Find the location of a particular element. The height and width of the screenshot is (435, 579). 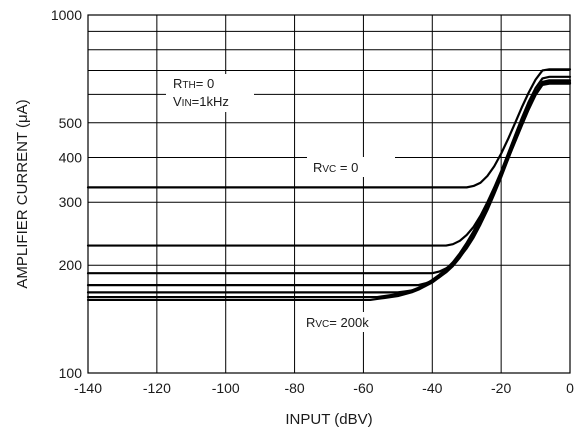

annotation-rth: RTH= 0 is located at coordinates (193, 83).